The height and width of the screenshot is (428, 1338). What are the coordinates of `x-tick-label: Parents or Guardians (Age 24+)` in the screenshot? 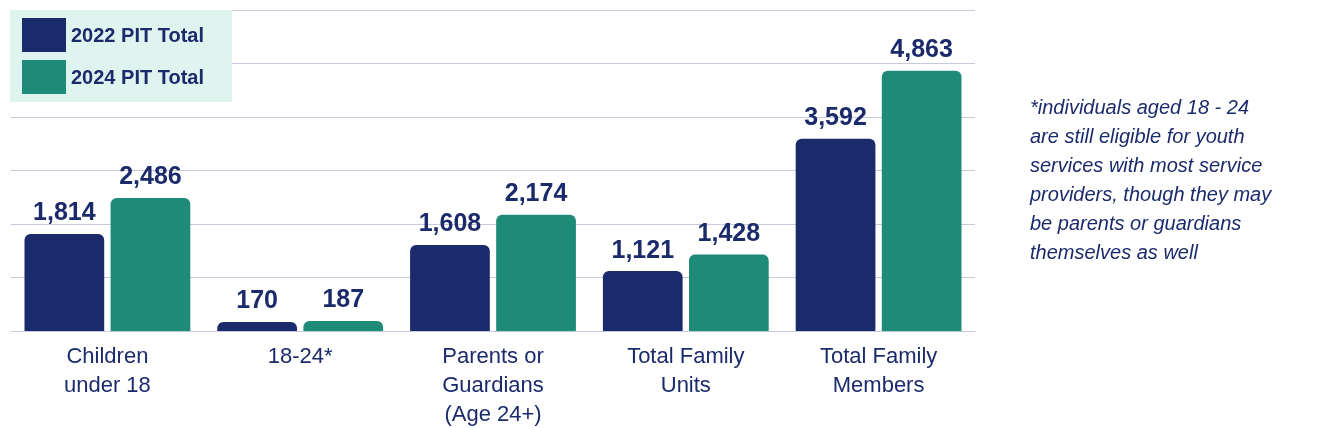 It's located at (493, 384).